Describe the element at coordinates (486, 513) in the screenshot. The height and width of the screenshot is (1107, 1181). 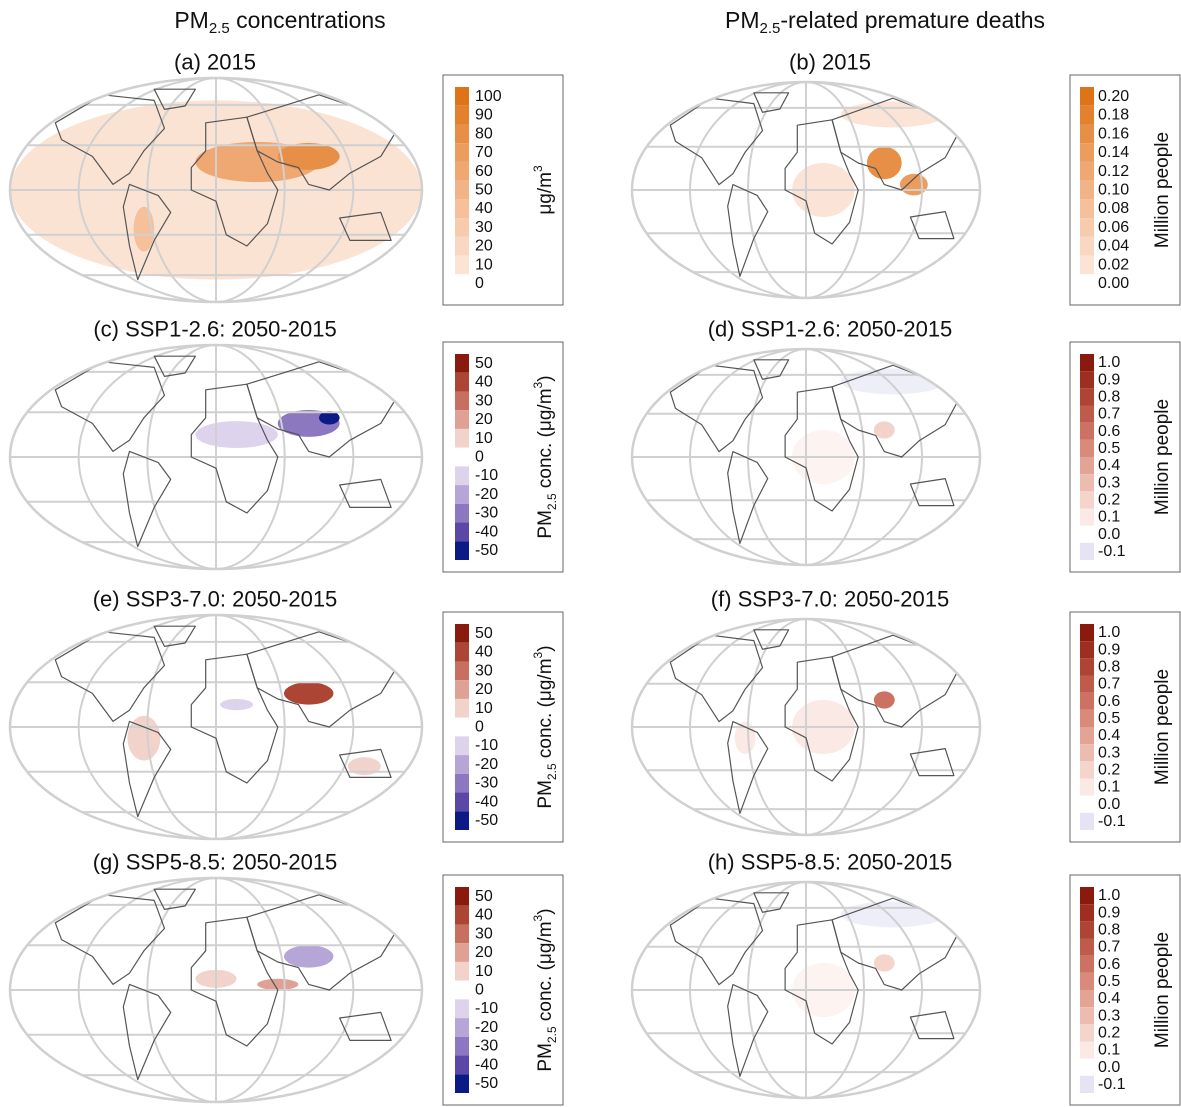
I see `colorbar-tick-label: -30` at that location.